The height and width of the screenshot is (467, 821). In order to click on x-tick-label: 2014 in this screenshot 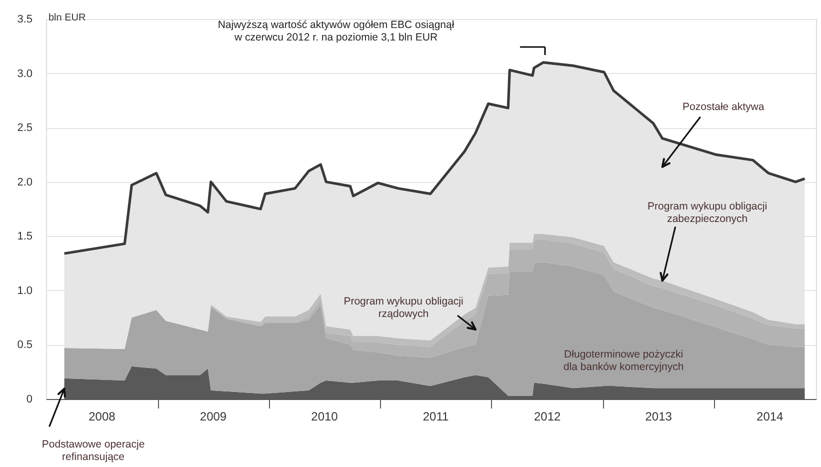, I will do `click(770, 417)`.